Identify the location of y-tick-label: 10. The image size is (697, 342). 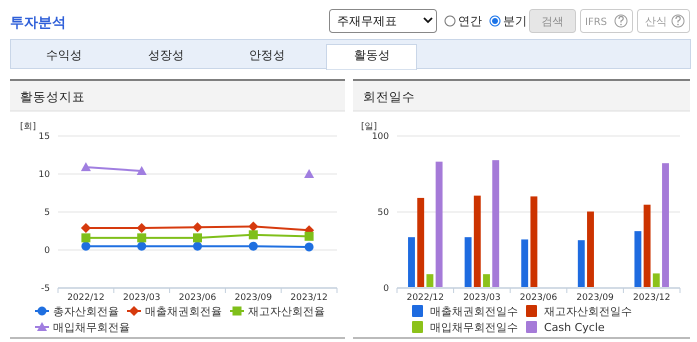
(44, 175).